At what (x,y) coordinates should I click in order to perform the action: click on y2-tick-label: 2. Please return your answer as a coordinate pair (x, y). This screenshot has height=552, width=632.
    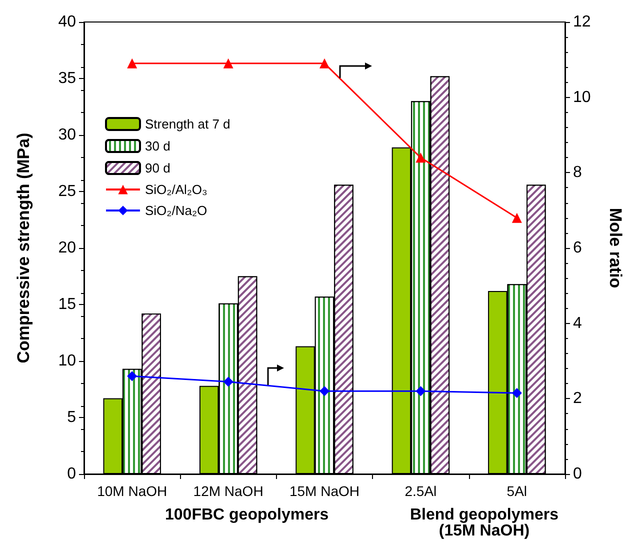
    Looking at the image, I should click on (577, 399).